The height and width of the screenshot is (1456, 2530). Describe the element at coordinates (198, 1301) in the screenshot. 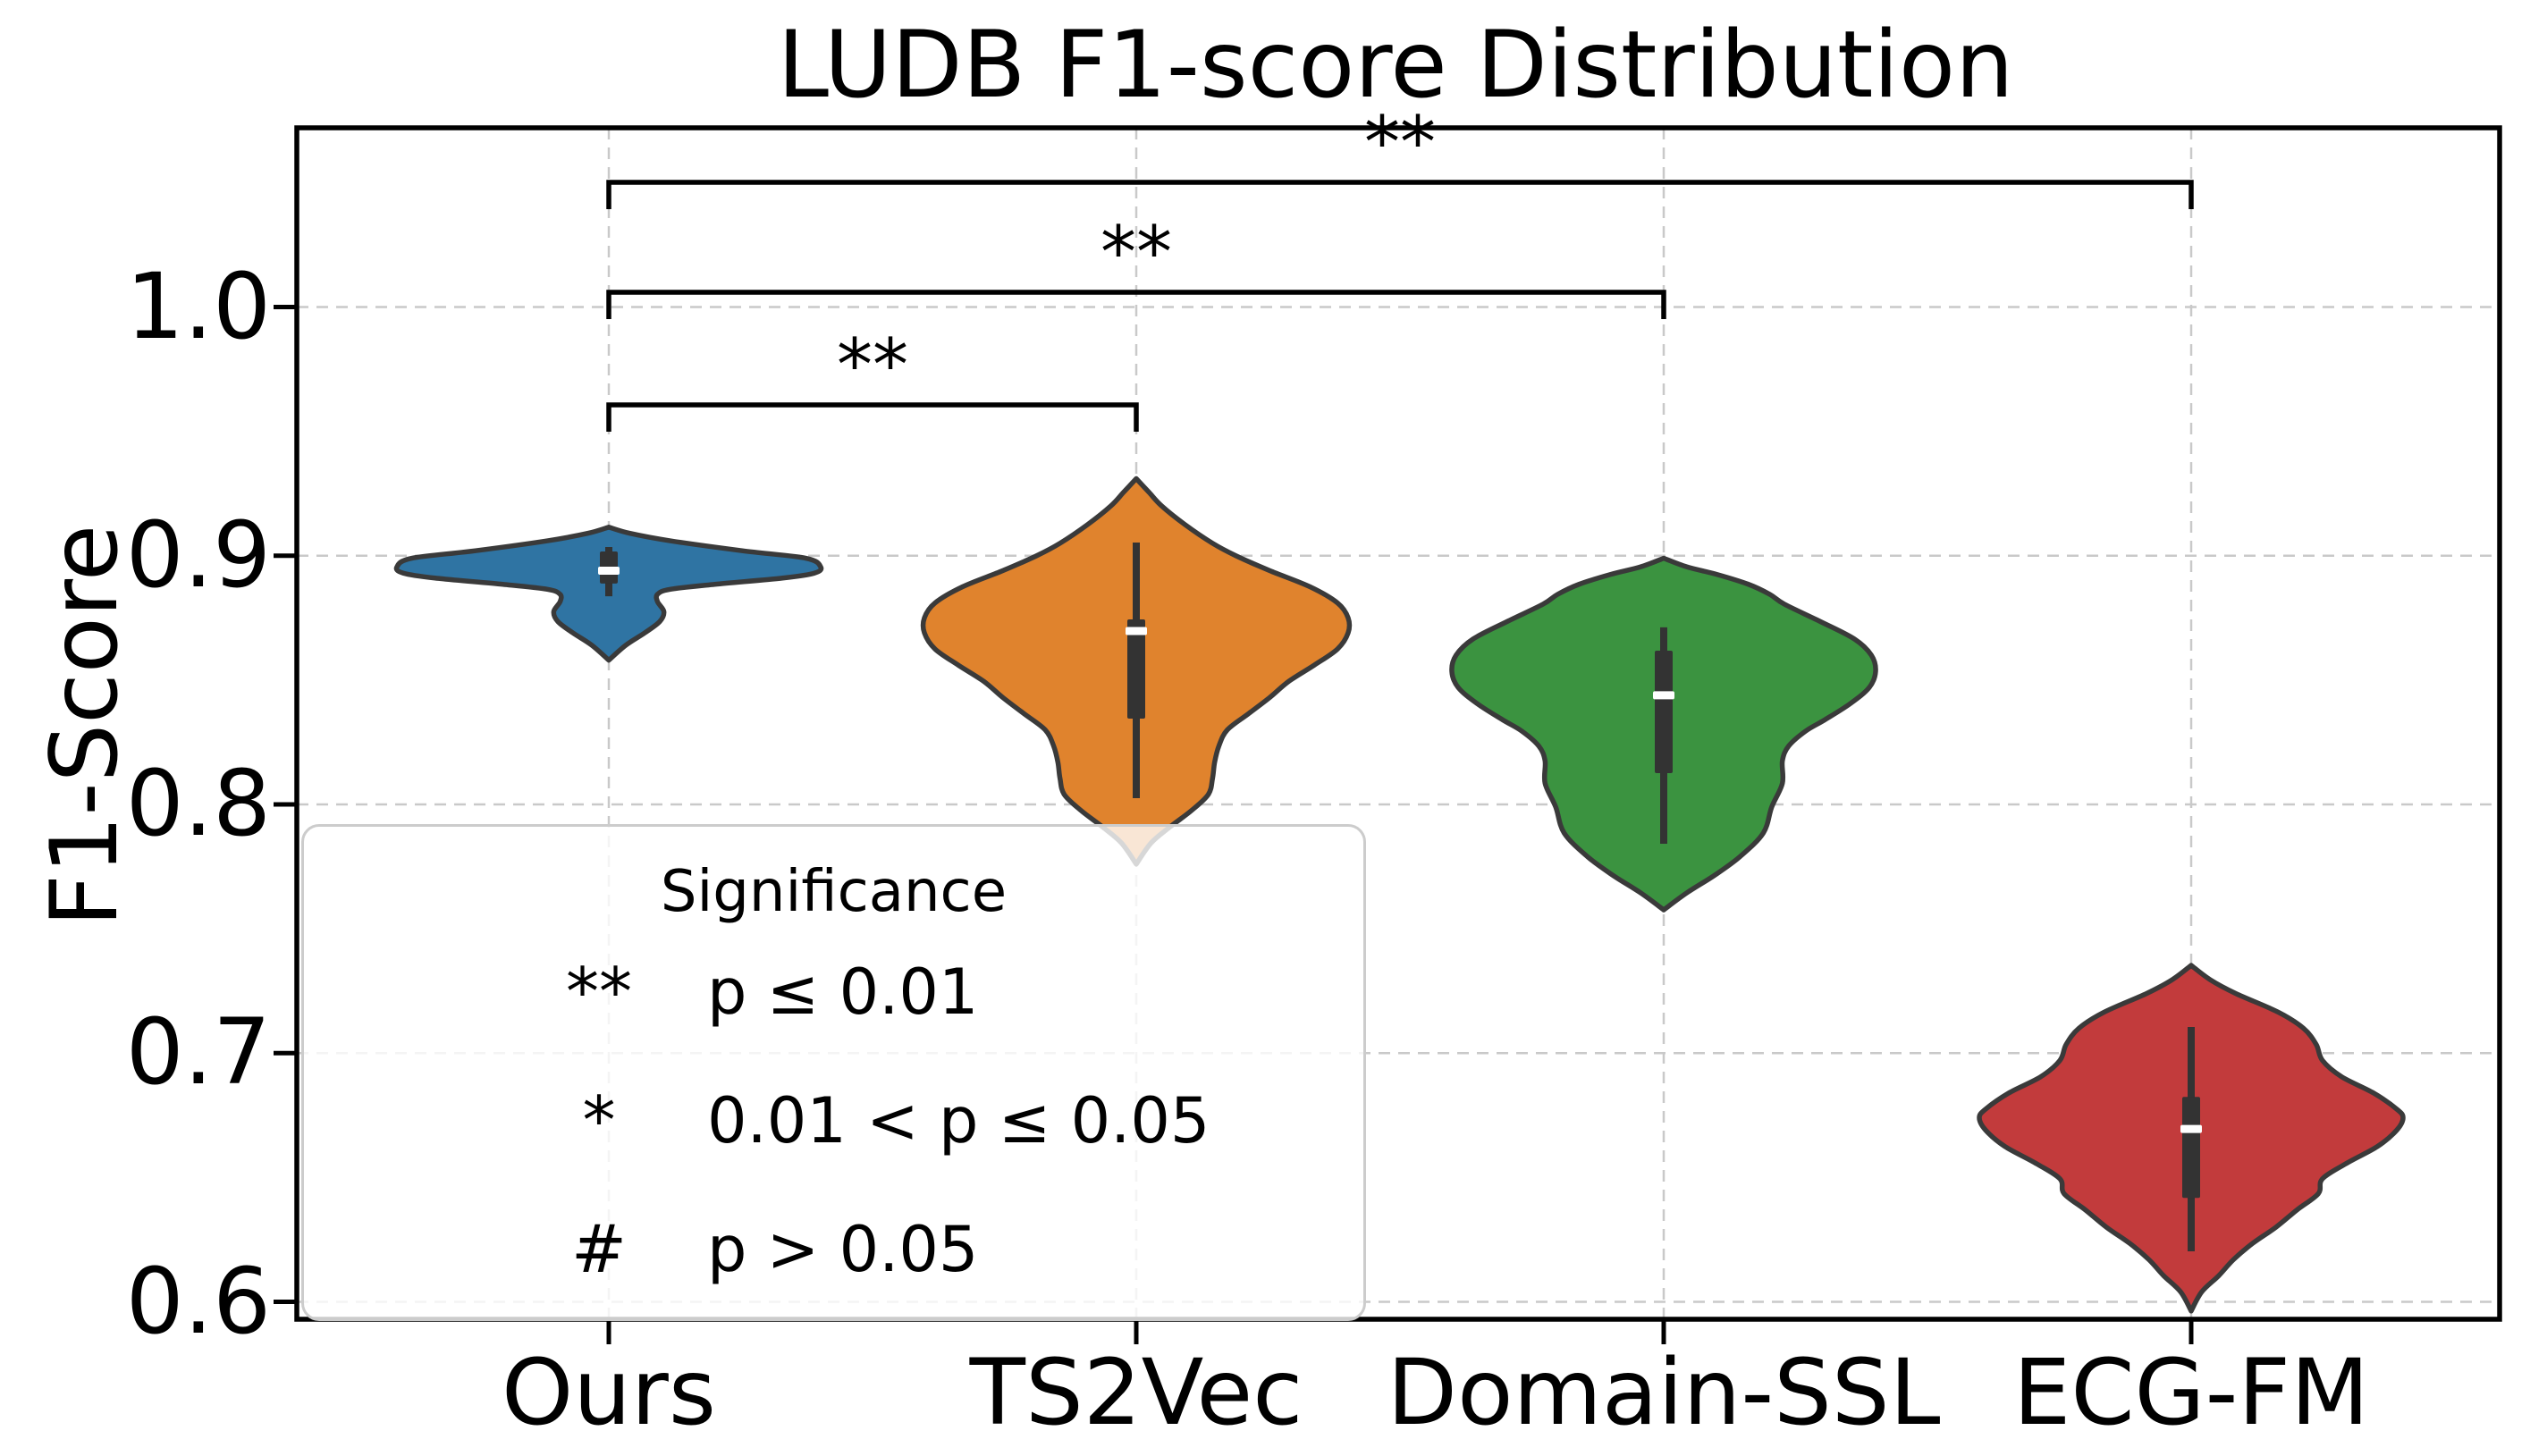

I see `y-tick-label-0.6: 0.6` at that location.